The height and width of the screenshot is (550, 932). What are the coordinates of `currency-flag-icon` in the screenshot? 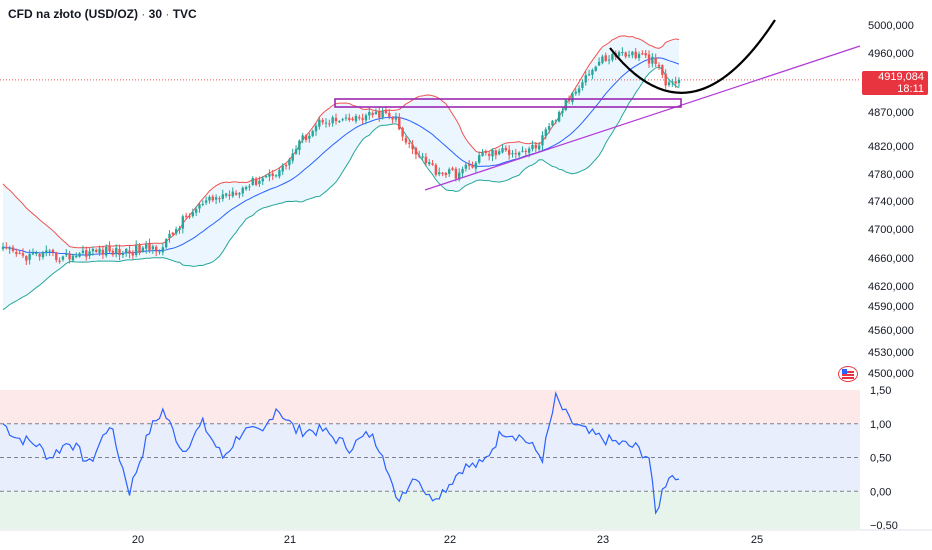 It's located at (848, 374).